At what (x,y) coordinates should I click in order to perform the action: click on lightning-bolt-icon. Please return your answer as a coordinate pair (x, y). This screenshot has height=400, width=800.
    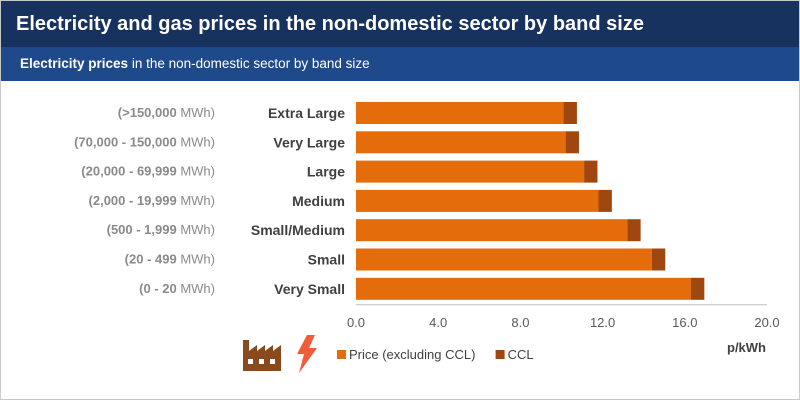
    Looking at the image, I should click on (307, 354).